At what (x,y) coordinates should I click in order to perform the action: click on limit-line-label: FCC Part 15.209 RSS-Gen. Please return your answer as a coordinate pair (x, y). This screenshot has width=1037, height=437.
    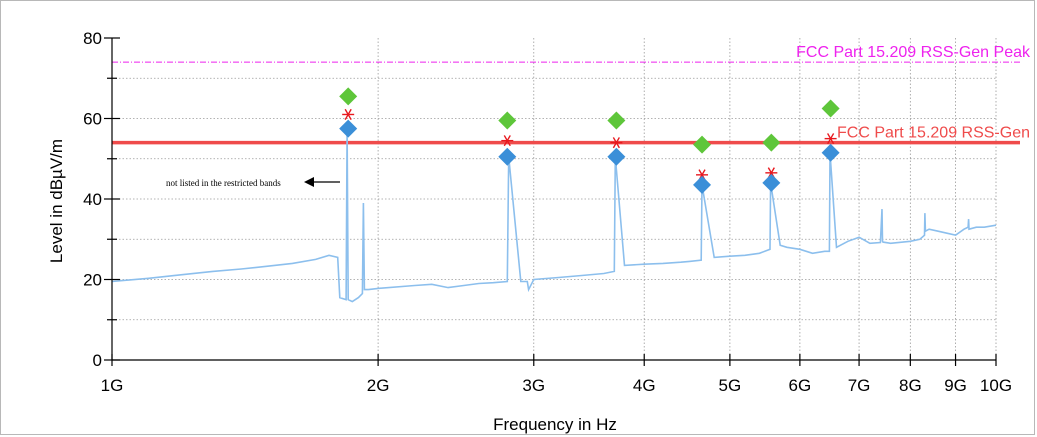
    Looking at the image, I should click on (933, 133).